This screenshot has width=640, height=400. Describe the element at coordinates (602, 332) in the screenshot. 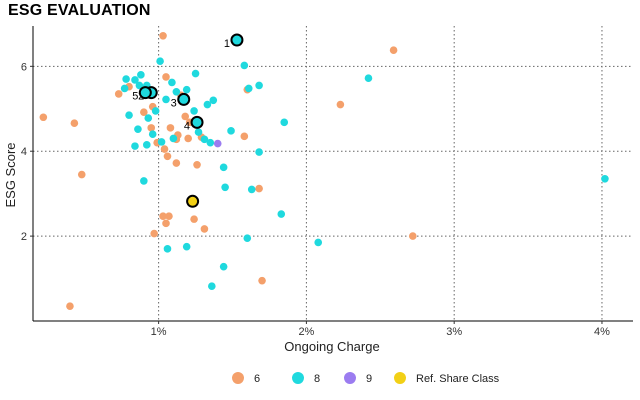

I see `x-tick-label: 4%` at that location.